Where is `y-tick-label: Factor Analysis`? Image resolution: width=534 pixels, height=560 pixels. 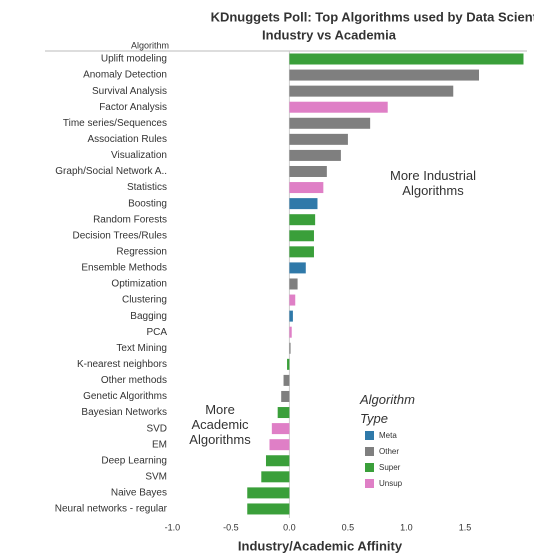 y-tick-label: Factor Analysis is located at coordinates (133, 107).